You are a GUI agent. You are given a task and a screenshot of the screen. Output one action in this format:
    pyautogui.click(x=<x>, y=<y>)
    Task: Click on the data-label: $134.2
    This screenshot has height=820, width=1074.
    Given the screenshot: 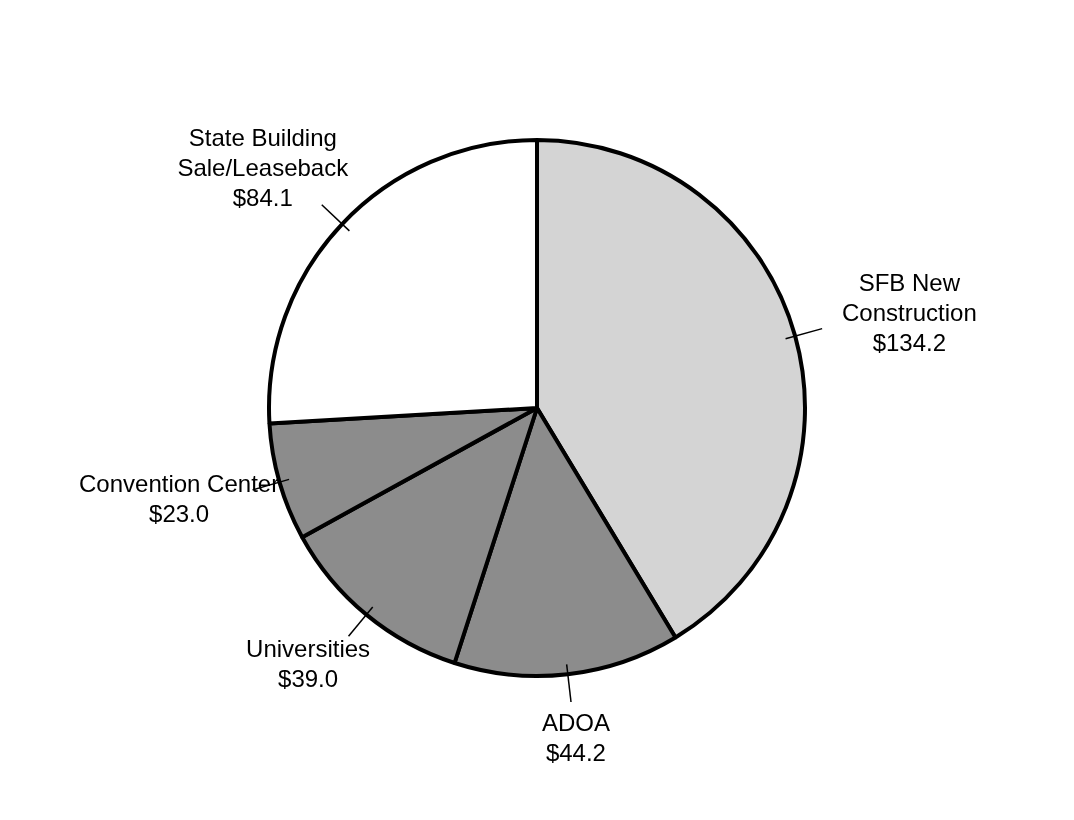 What is the action you would take?
    pyautogui.click(x=909, y=343)
    